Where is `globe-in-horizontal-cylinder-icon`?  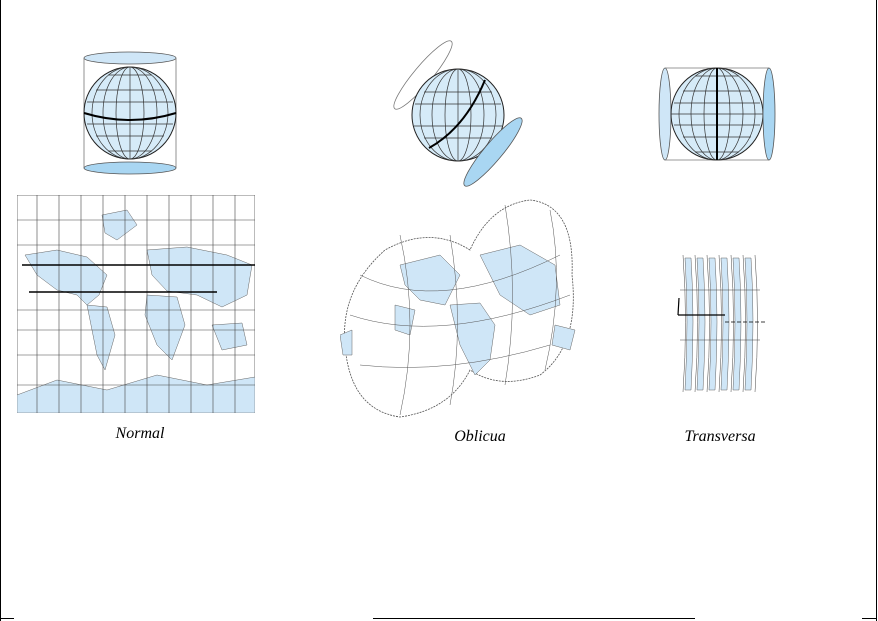 globe-in-horizontal-cylinder-icon is located at coordinates (717, 114).